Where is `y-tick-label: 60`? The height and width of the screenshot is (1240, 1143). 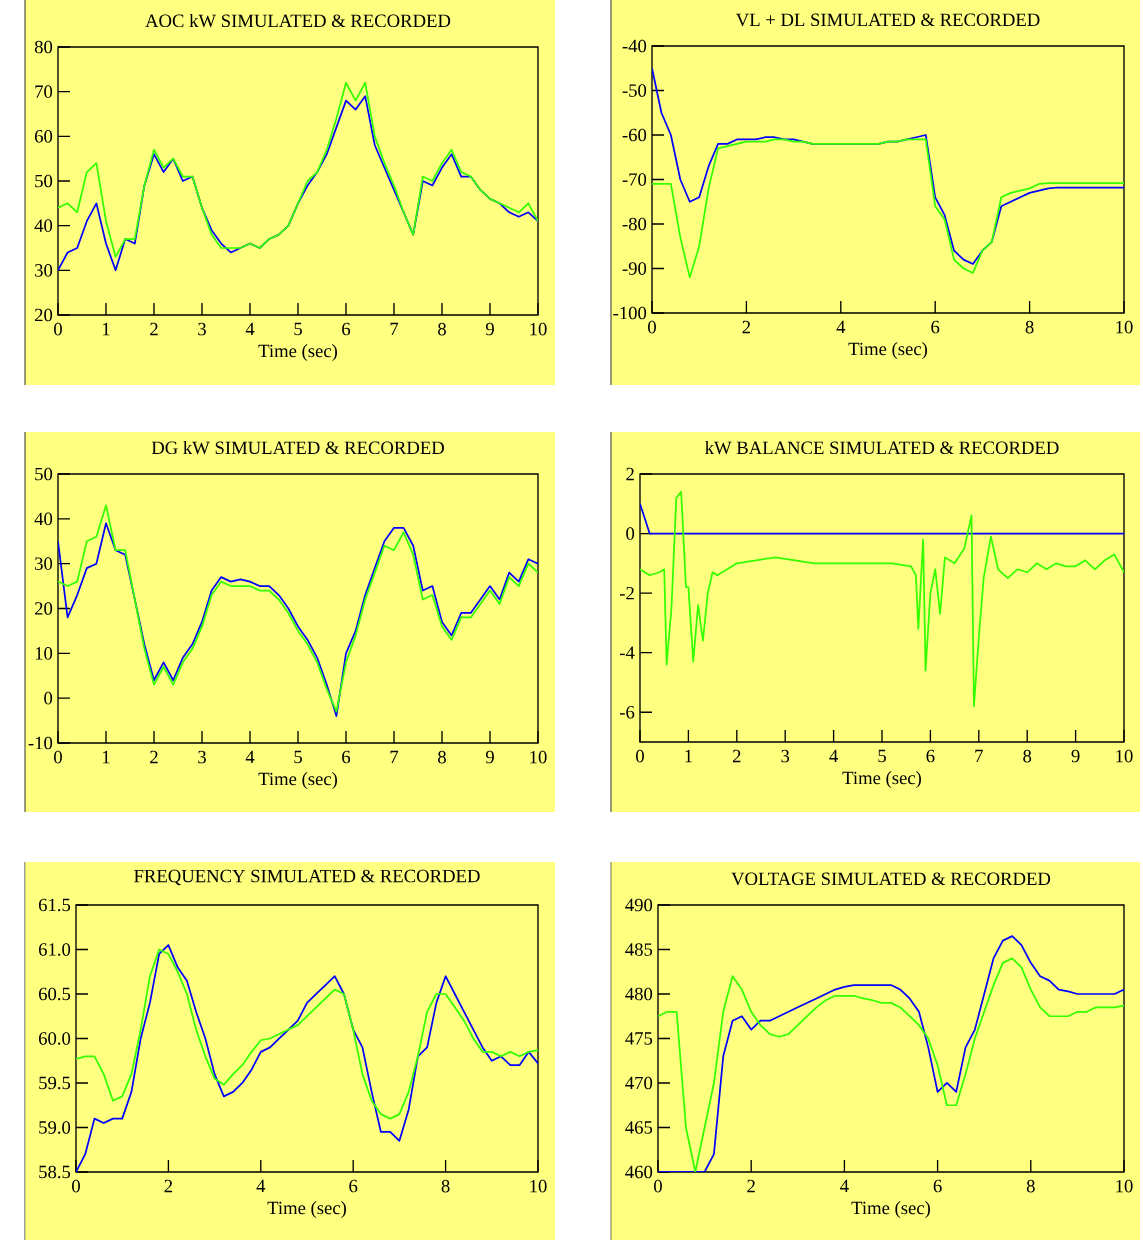
y-tick-label: 60 is located at coordinates (43, 136).